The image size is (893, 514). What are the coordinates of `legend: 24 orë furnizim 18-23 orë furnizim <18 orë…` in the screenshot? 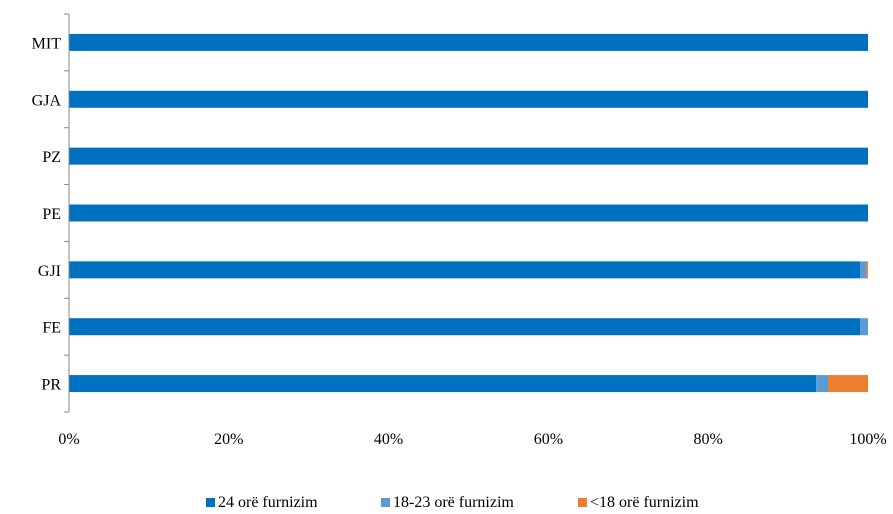 It's located at (452, 502).